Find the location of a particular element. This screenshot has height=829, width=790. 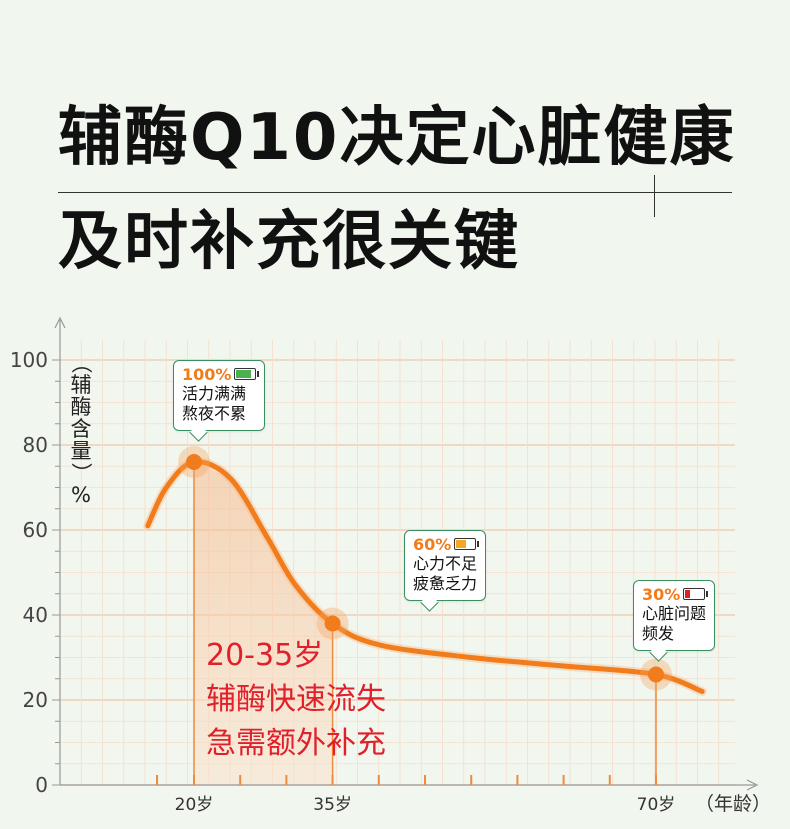

y-tick-label: 100 is located at coordinates (29, 360).